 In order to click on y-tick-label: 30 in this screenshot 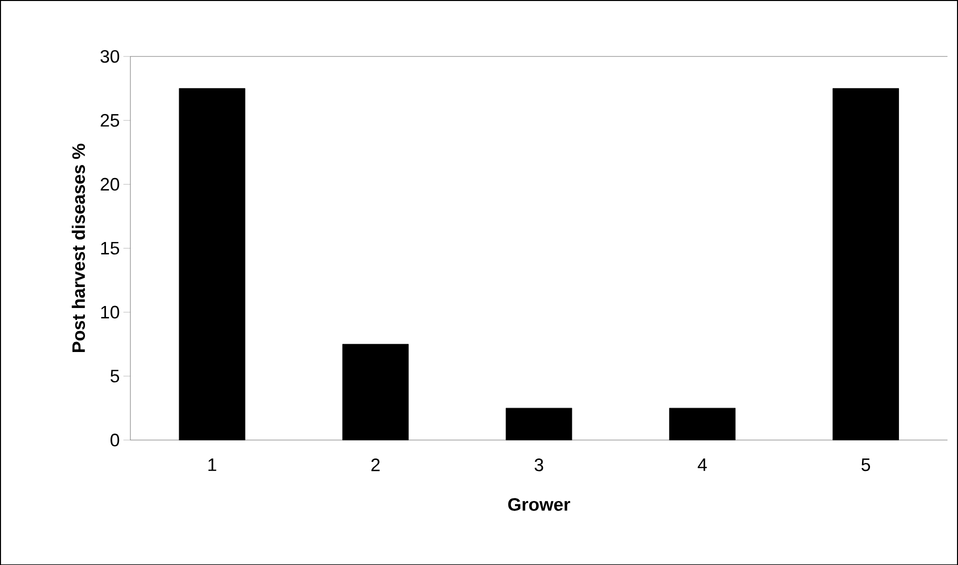, I will do `click(110, 56)`.